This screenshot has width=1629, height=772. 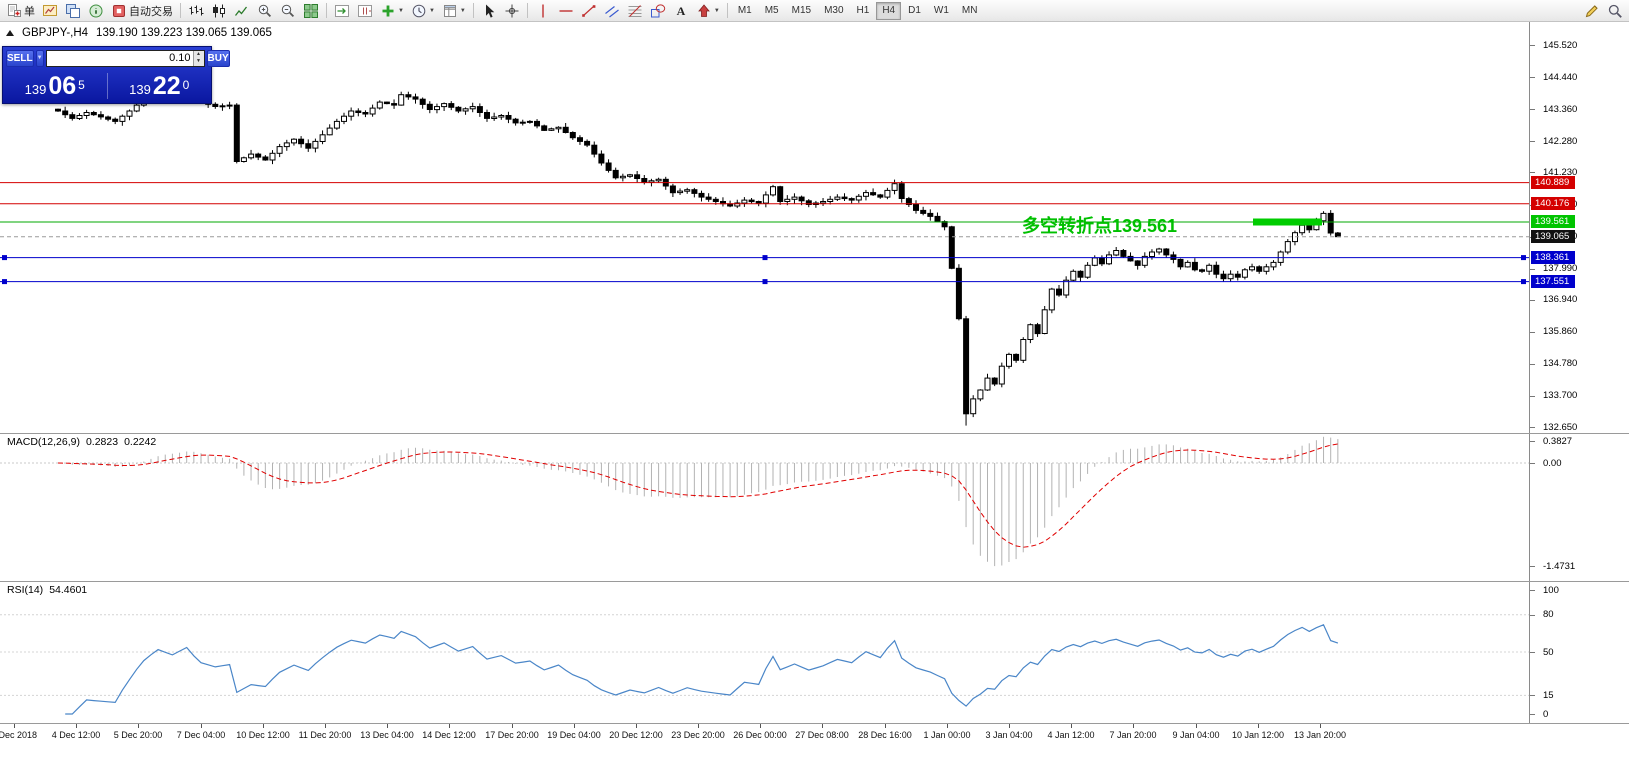 I want to click on timeframe-m5-button: M5, so click(x=771, y=10).